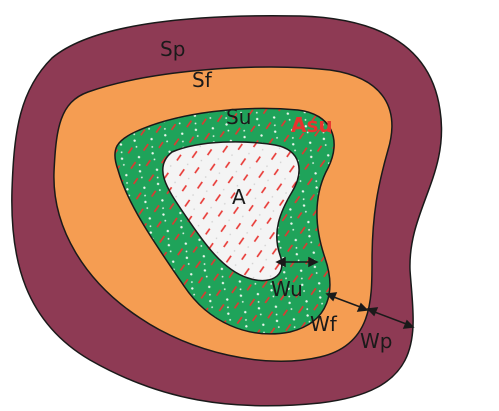  Describe the element at coordinates (376, 341) in the screenshot. I see `label-wp: Wp` at that location.